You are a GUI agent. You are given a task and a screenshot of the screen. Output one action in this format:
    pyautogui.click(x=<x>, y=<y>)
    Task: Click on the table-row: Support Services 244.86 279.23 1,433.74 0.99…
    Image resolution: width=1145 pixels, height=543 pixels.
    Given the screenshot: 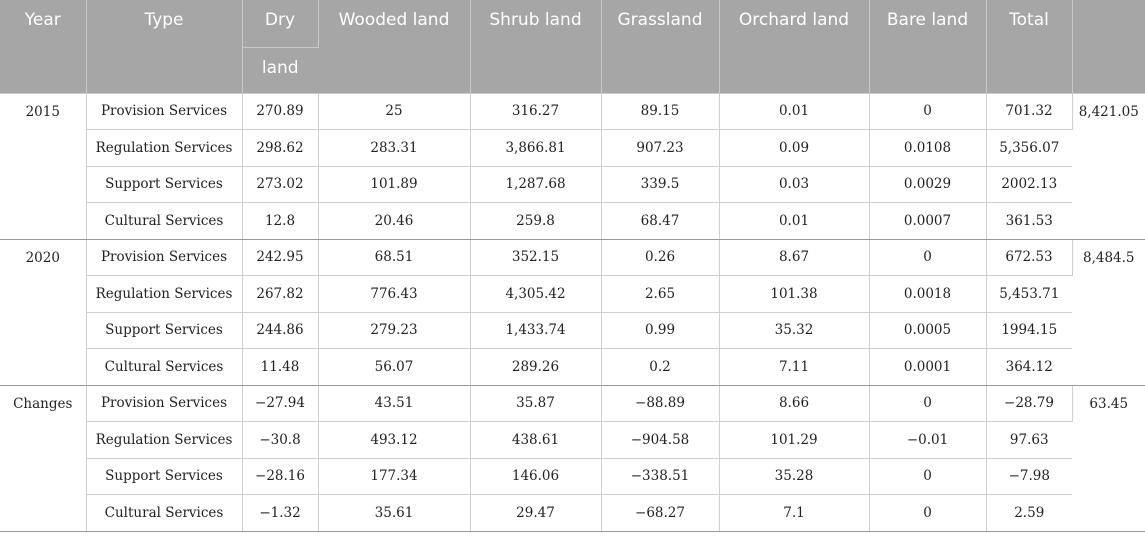 What is the action you would take?
    pyautogui.click(x=572, y=330)
    